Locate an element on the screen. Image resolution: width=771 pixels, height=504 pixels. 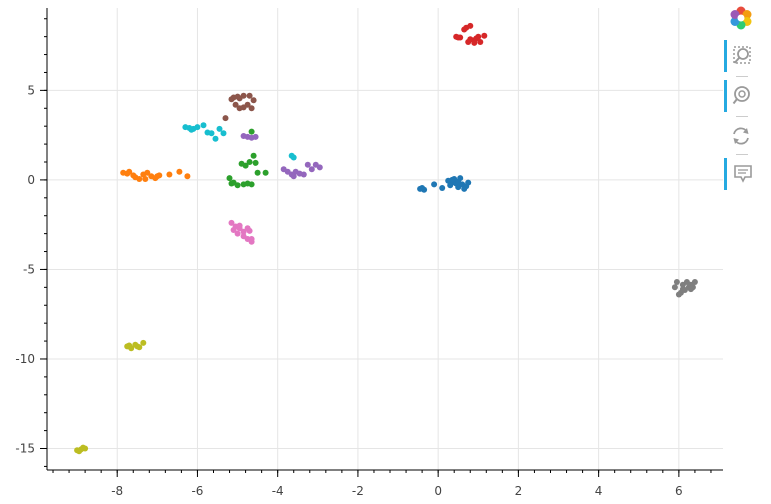
hover-icon is located at coordinates (742, 174).